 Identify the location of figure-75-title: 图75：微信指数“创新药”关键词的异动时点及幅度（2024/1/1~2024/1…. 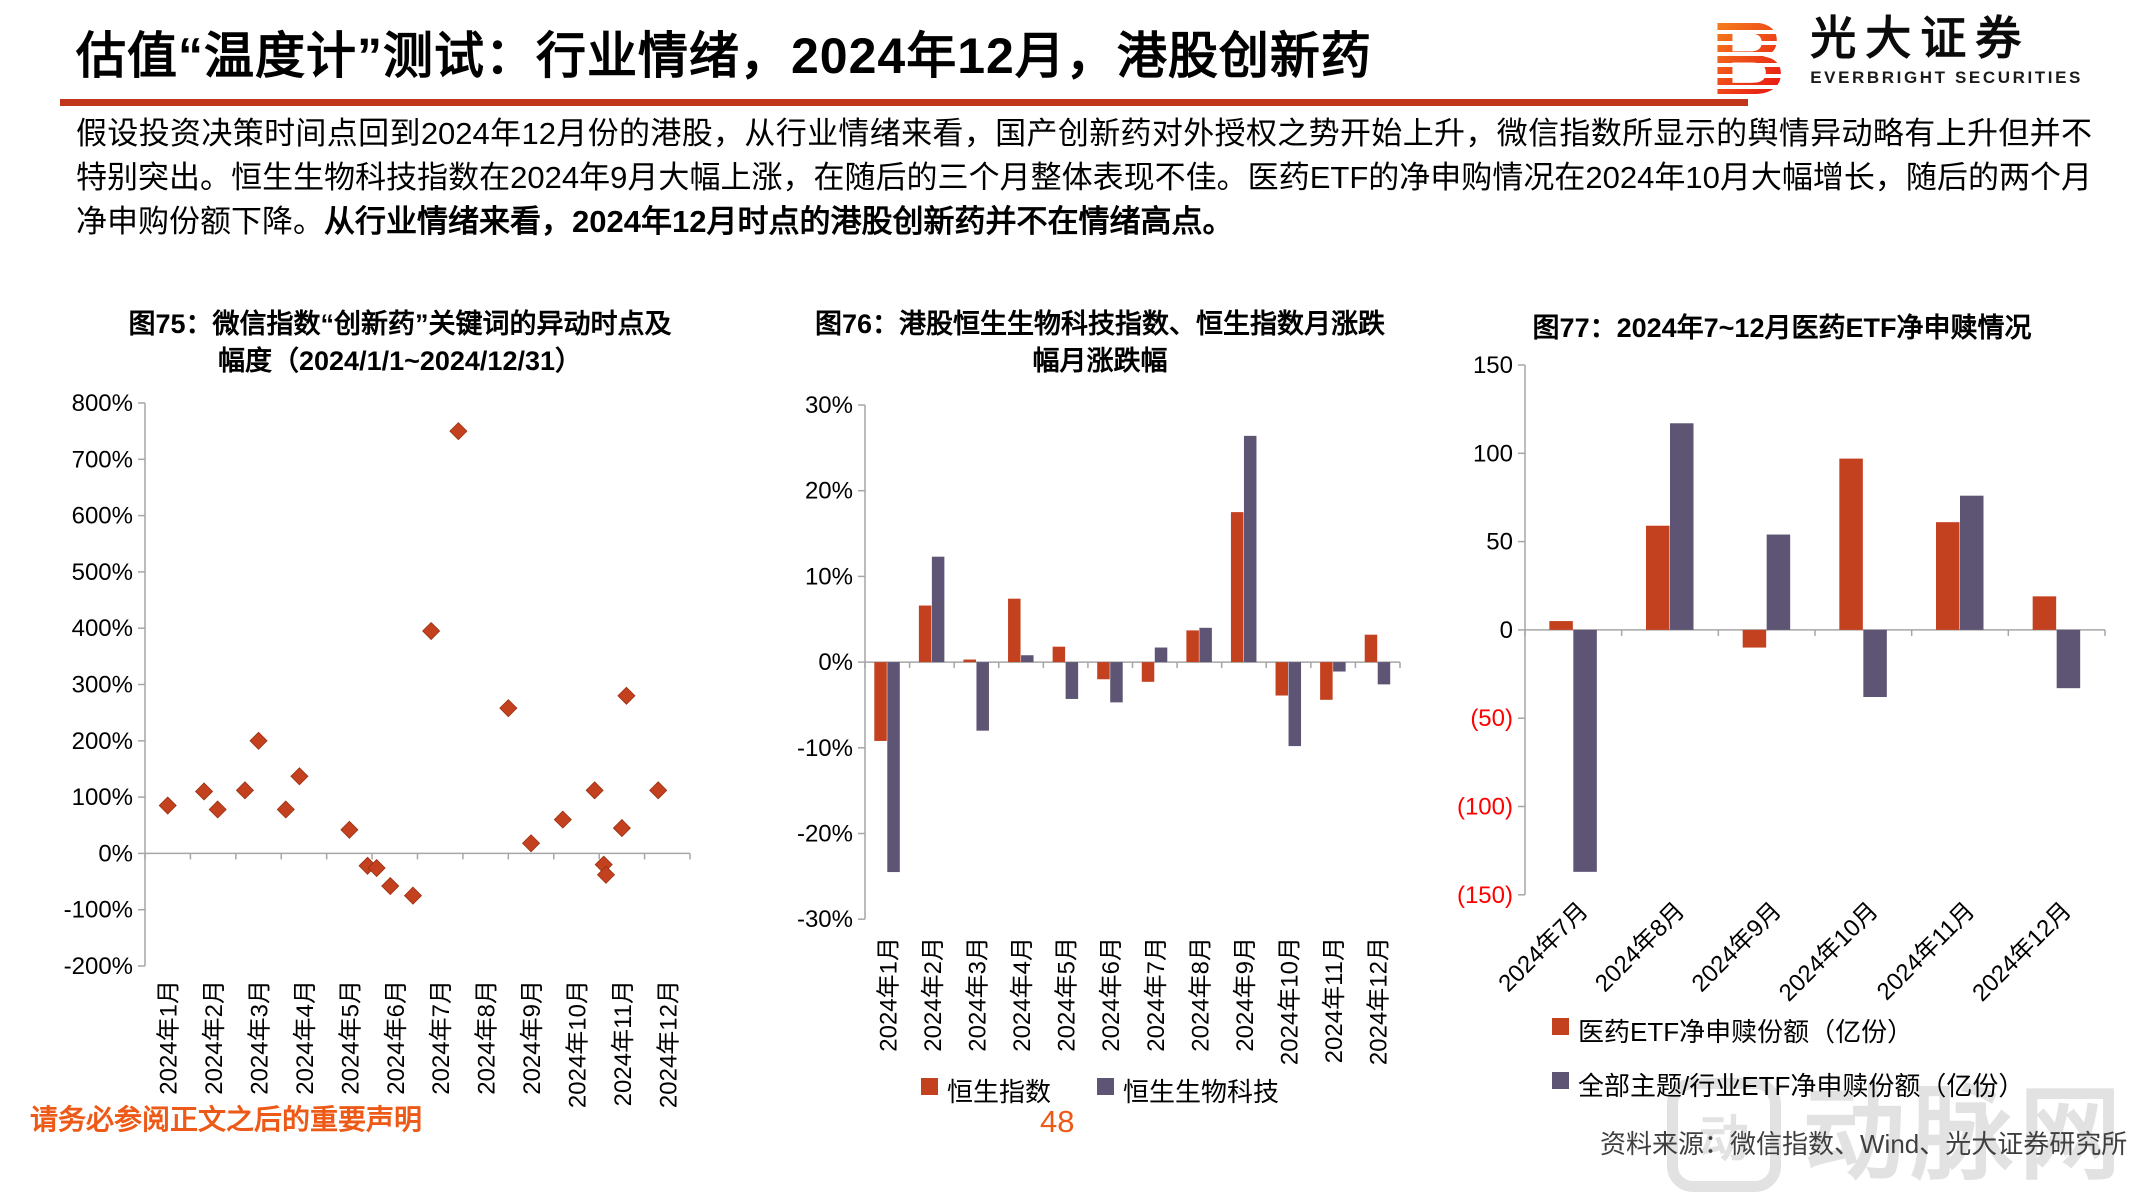
(400, 342).